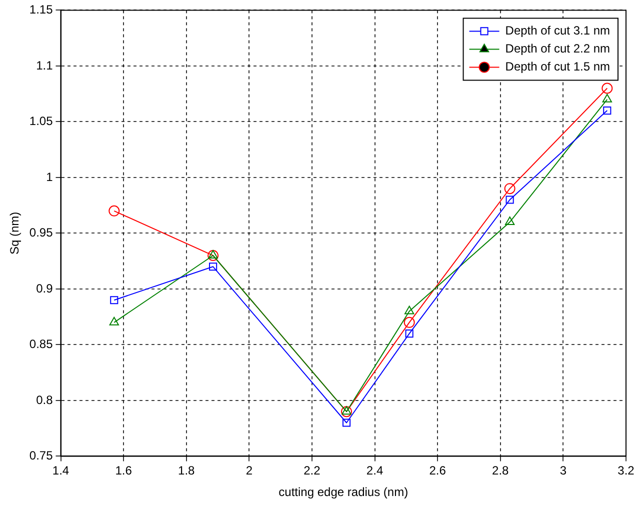  What do you see at coordinates (437, 471) in the screenshot?
I see `x-tick-label: 2.6` at bounding box center [437, 471].